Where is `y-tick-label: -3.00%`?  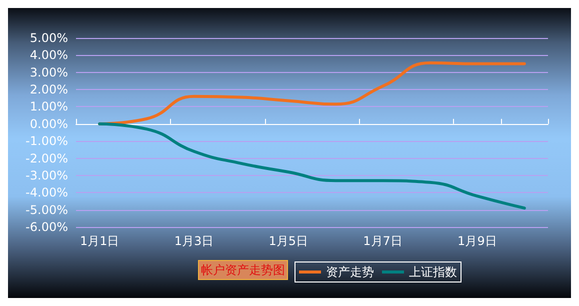 y-tick-label: -3.00% is located at coordinates (47, 175).